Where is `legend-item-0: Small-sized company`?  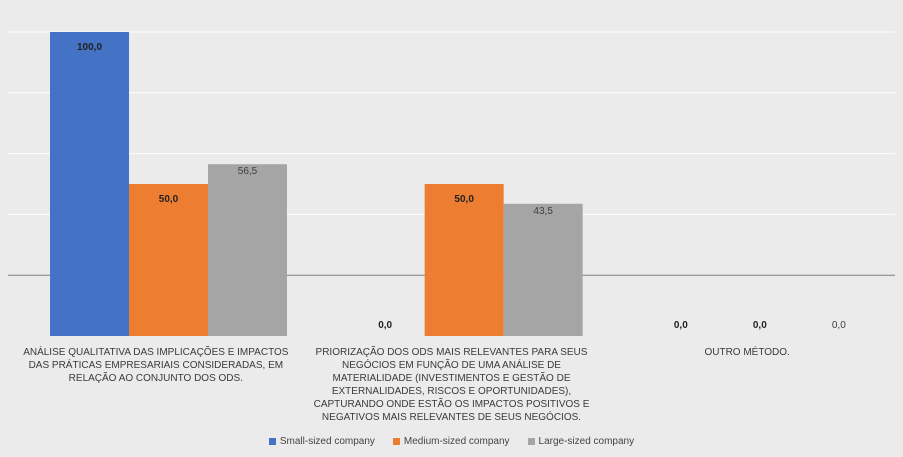 legend-item-0: Small-sized company is located at coordinates (321, 441).